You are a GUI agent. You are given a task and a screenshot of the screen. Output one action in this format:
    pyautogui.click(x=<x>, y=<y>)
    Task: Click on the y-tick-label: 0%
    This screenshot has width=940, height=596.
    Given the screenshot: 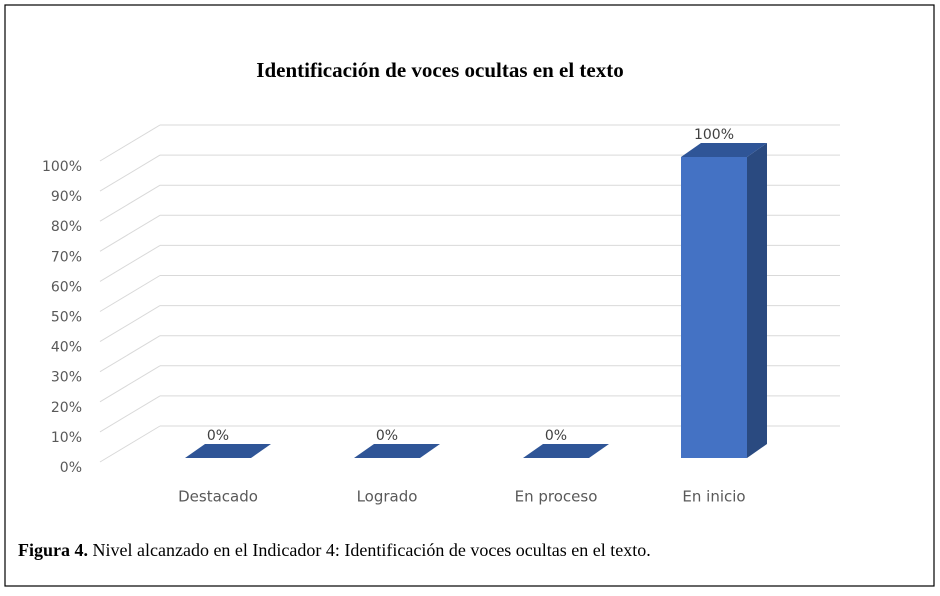 What is the action you would take?
    pyautogui.click(x=71, y=468)
    